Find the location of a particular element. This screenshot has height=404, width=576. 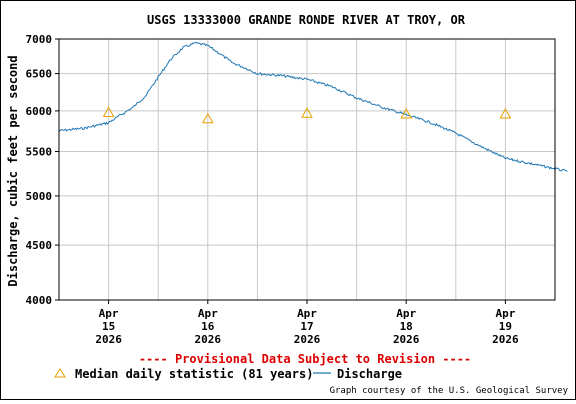

y-tick-labels: 4000 4500 5000 5500 6000 6500 7000 is located at coordinates (39, 170).